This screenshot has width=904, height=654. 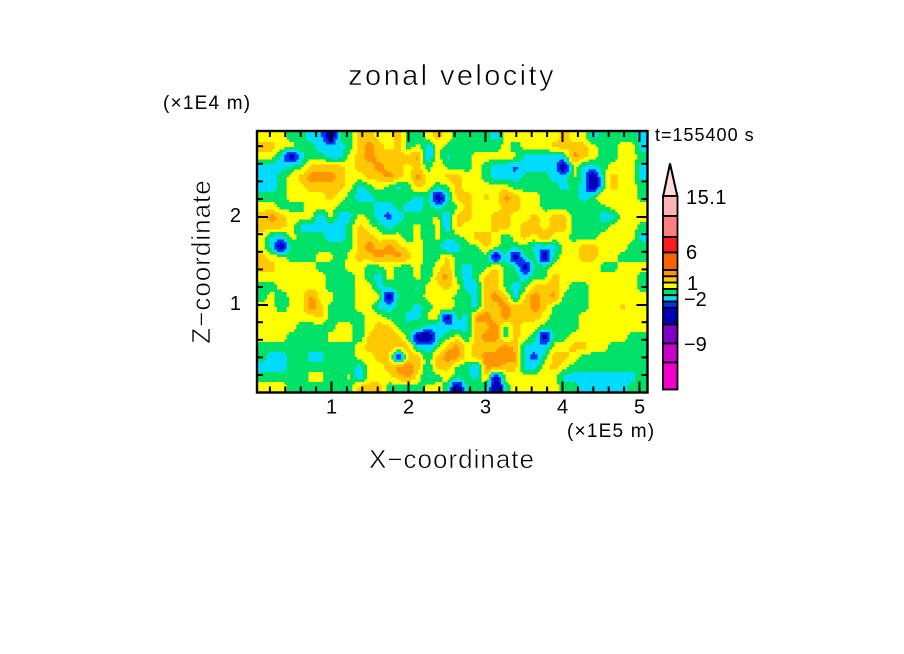 What do you see at coordinates (611, 431) in the screenshot?
I see `svg-text: (×1E5 m)` at bounding box center [611, 431].